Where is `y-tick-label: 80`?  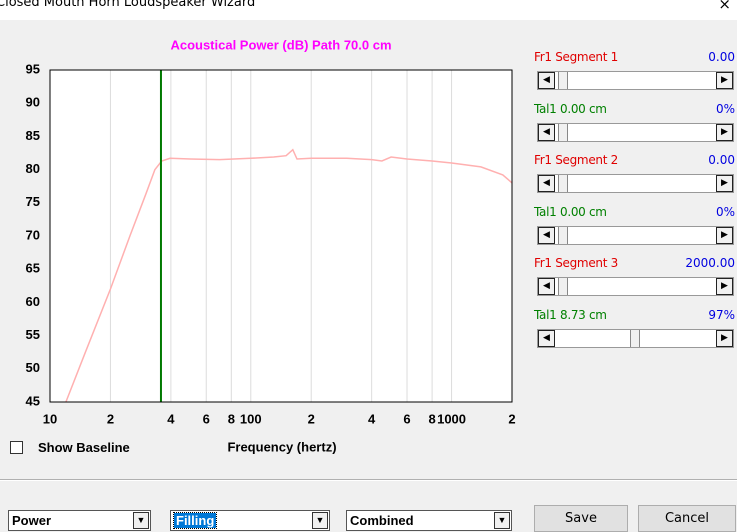
y-tick-label: 80 is located at coordinates (33, 168).